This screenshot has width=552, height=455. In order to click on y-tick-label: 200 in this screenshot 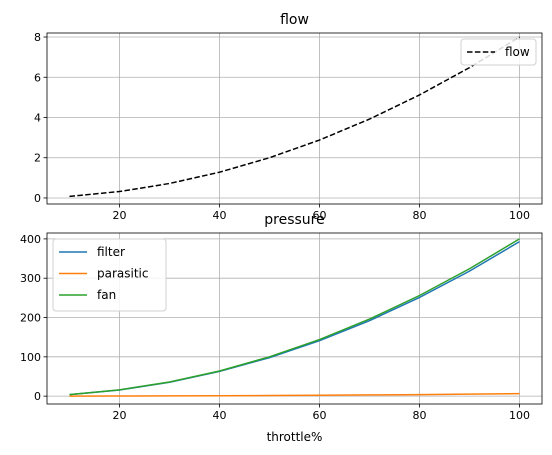, I will do `click(30, 318)`.